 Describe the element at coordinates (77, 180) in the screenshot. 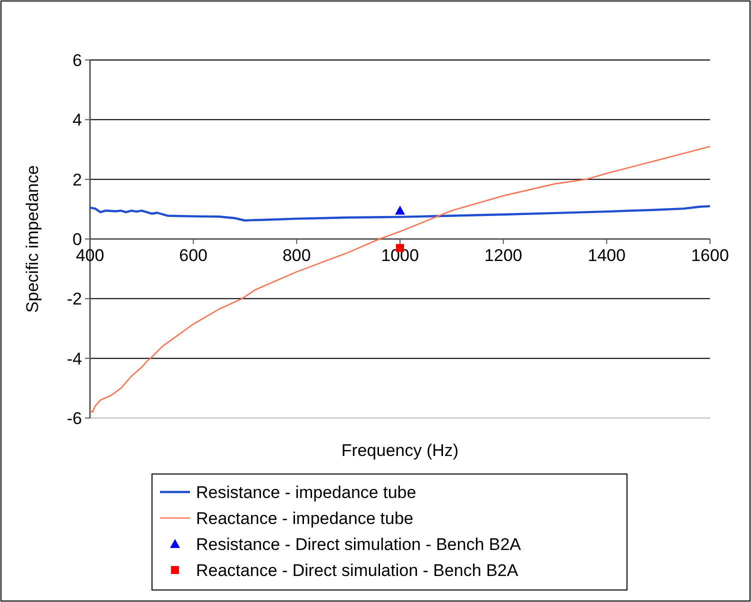

I see `y-tick-label: 2` at that location.